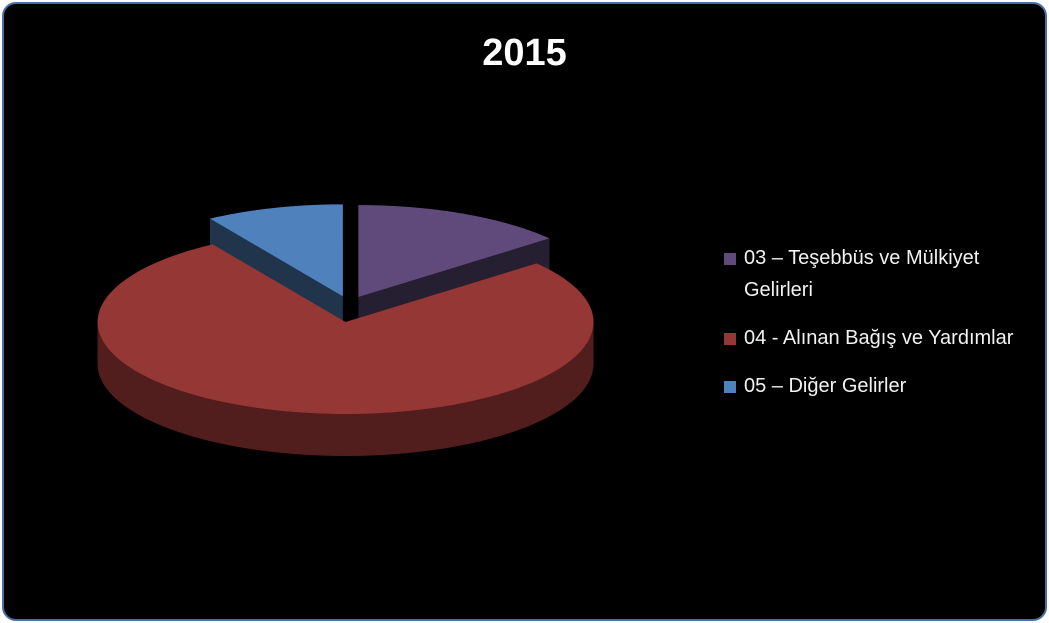 This screenshot has height=623, width=1049. Describe the element at coordinates (825, 386) in the screenshot. I see `legend-label: 05 – Diğer Gelirler` at that location.